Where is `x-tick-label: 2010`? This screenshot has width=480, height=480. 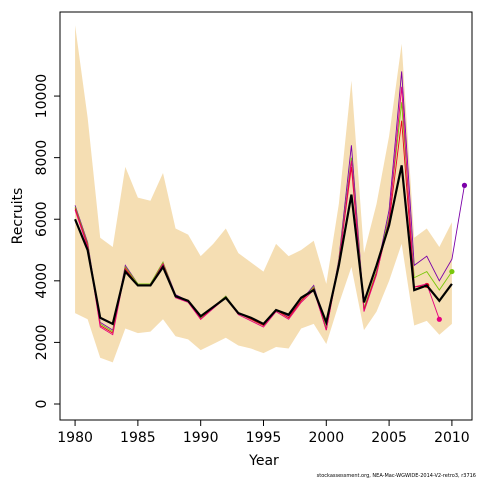
x-tick-label: 2010 is located at coordinates (452, 438).